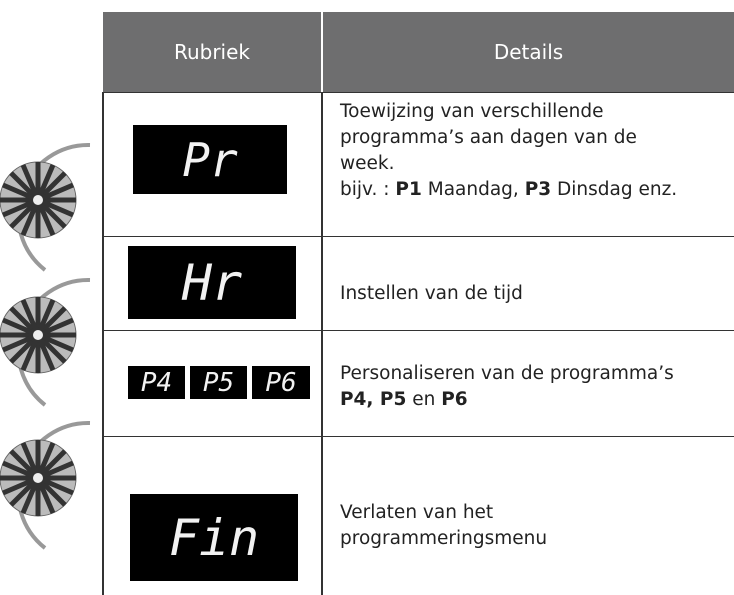  Describe the element at coordinates (454, 399) in the screenshot. I see `bold-text: P6` at that location.